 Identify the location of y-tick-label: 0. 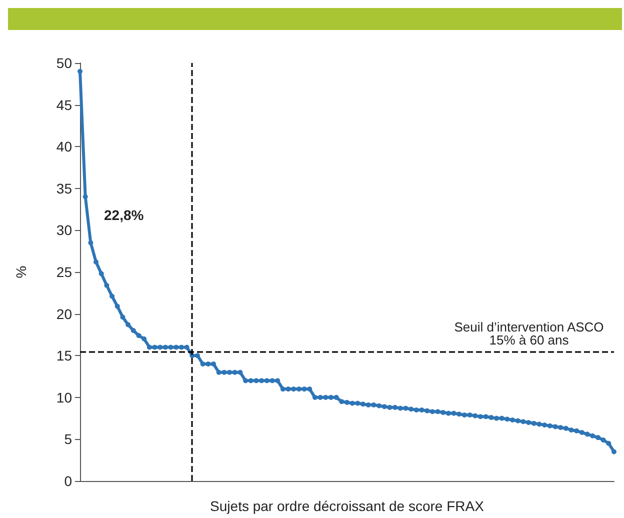
(68, 481).